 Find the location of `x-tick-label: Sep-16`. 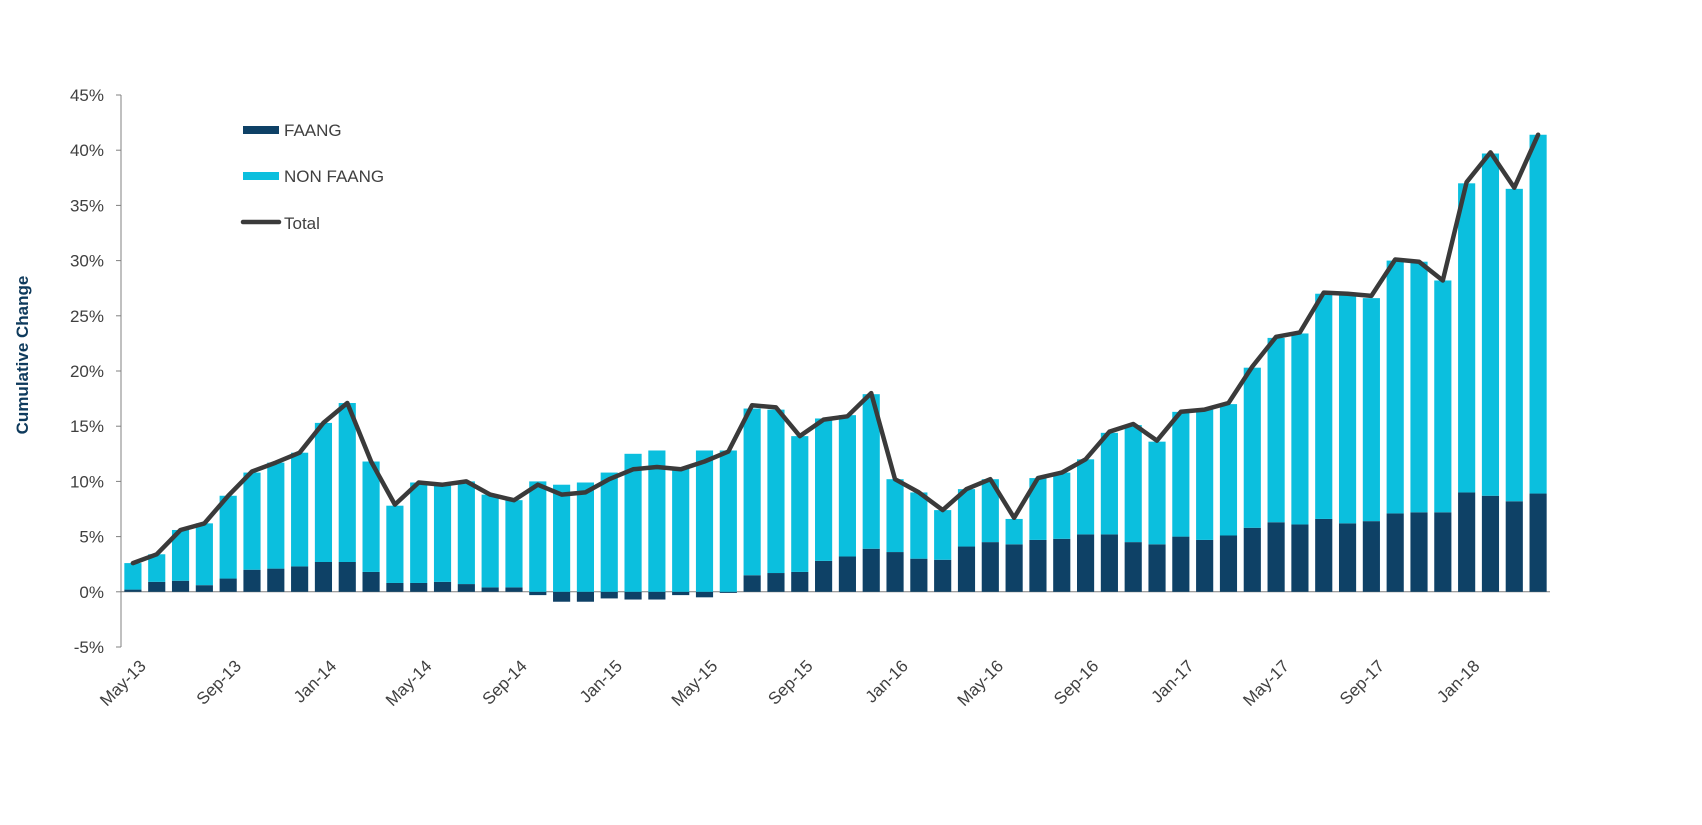

x-tick-label: Sep-16 is located at coordinates (1076, 682).